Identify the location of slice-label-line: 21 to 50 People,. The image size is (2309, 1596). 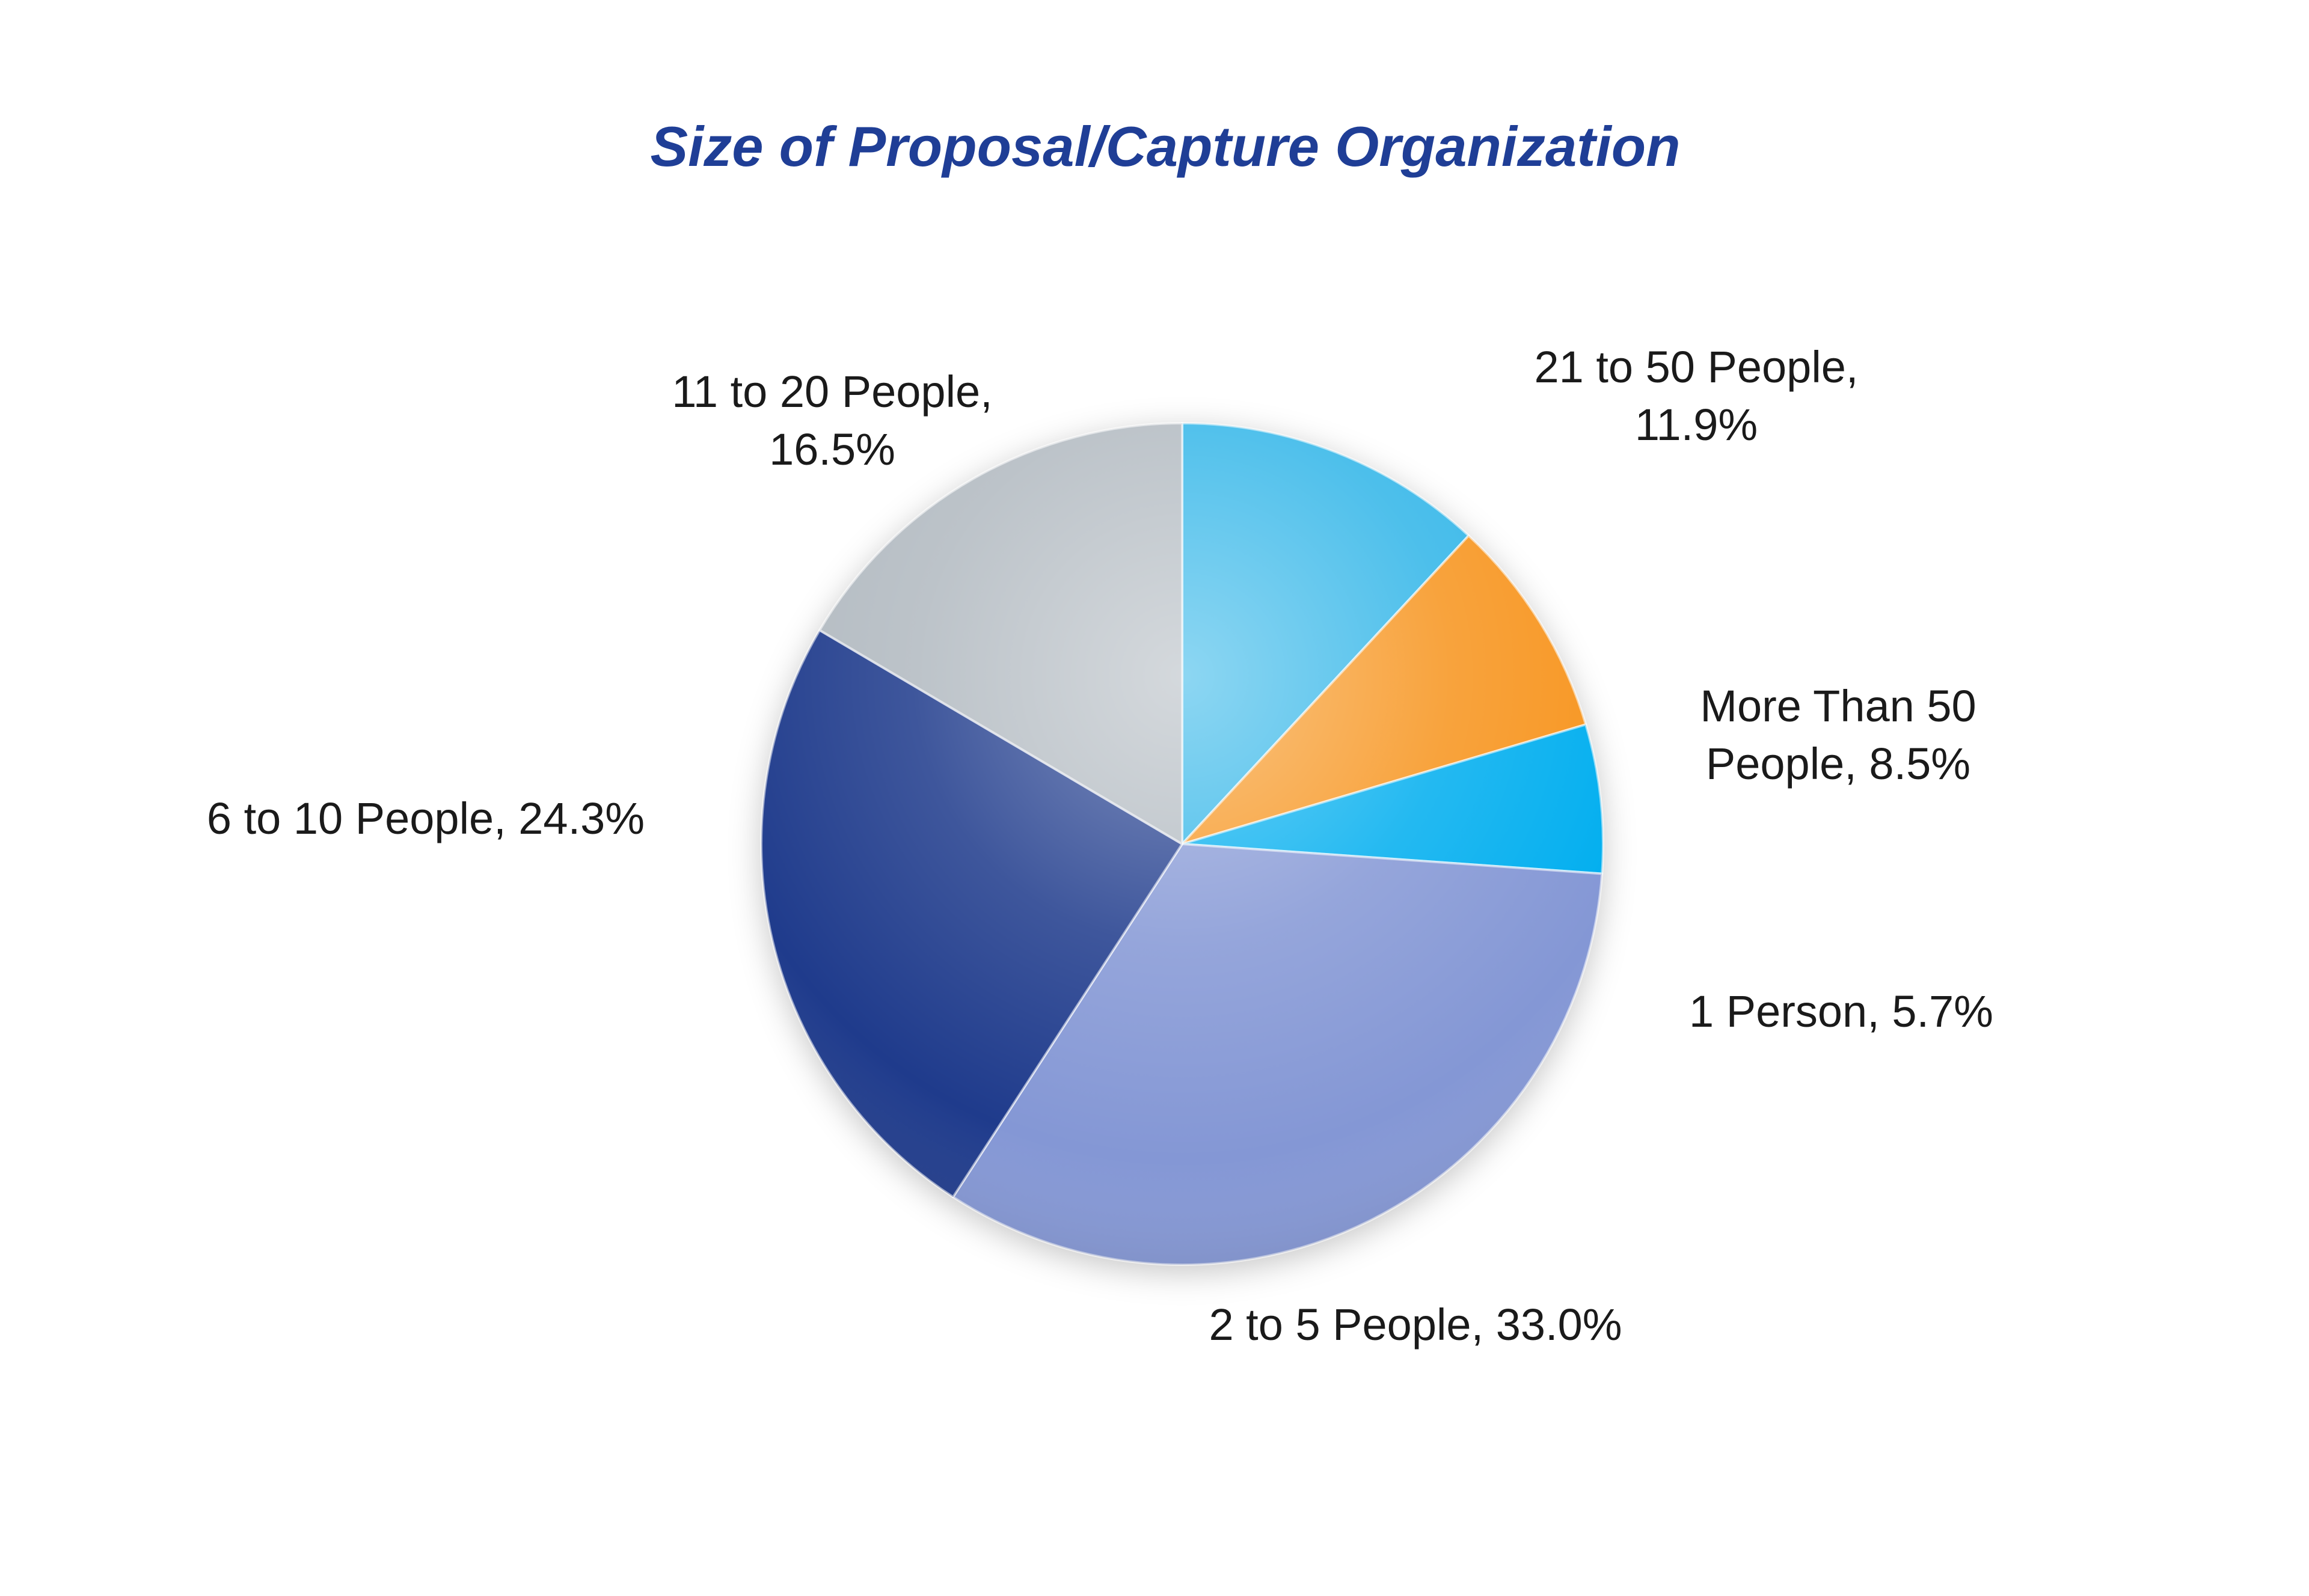
(1697, 366).